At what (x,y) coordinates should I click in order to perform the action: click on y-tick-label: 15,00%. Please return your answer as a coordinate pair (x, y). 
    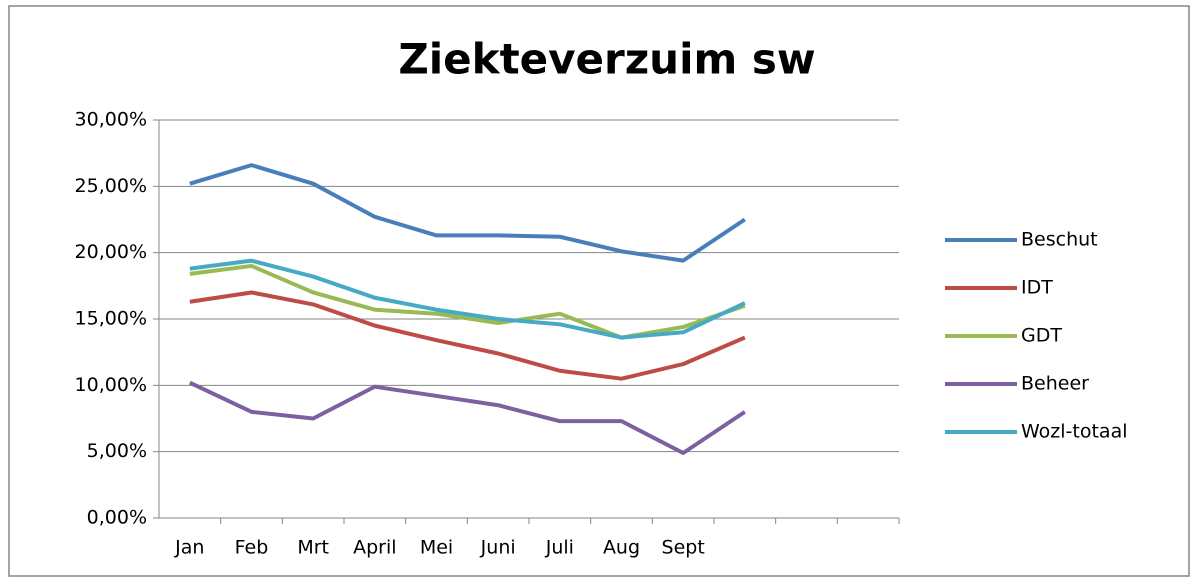
    Looking at the image, I should click on (111, 319).